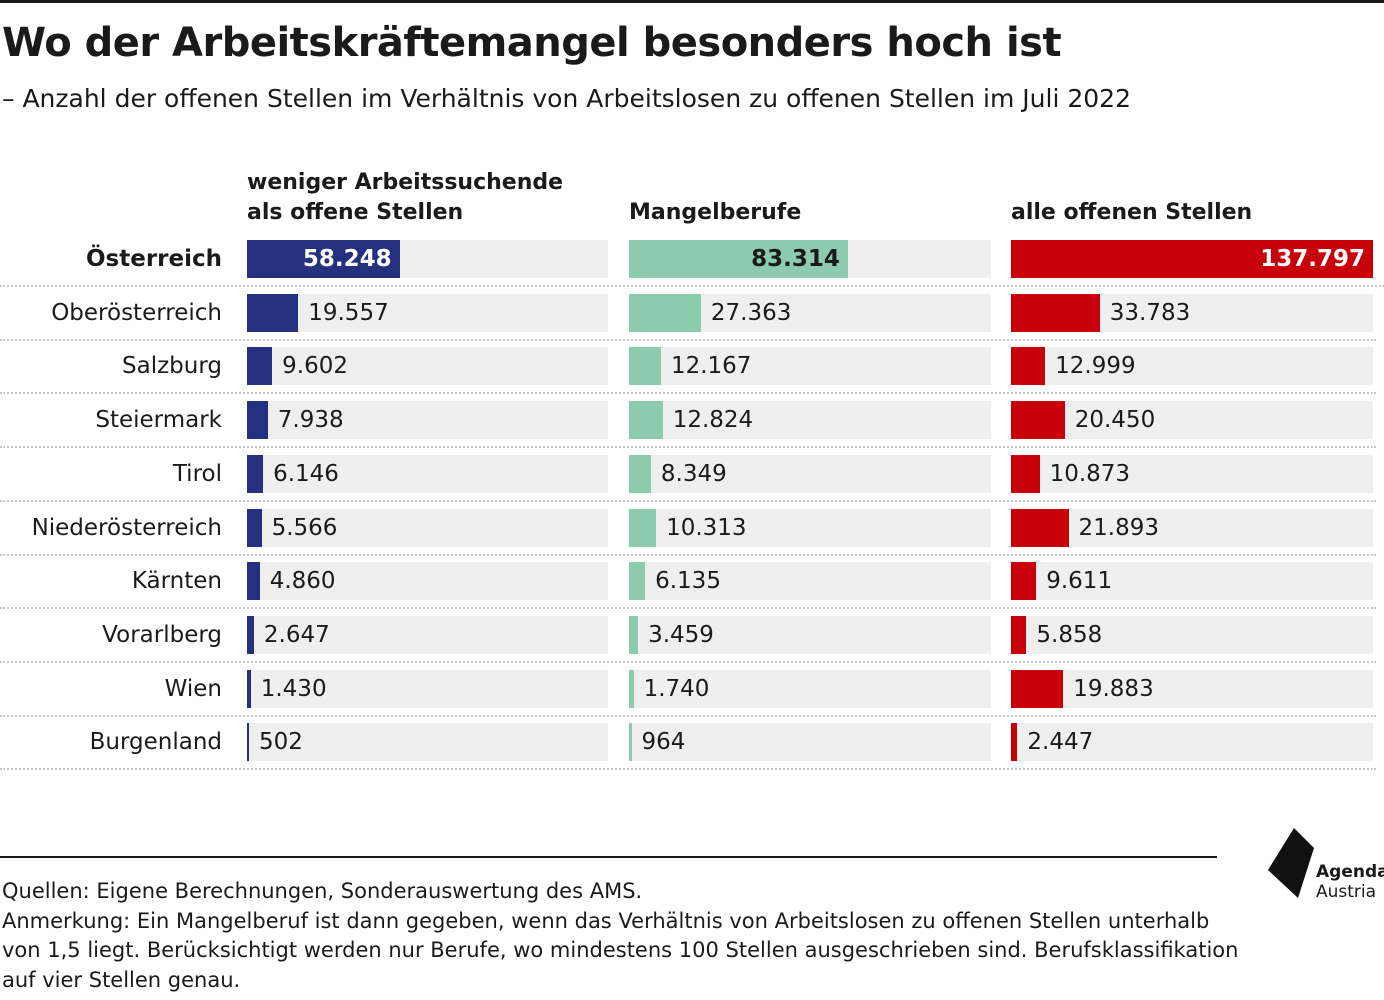 Image resolution: width=1384 pixels, height=1000 pixels. What do you see at coordinates (713, 420) in the screenshot?
I see `value-label-steiermark-series-2: 12.824` at bounding box center [713, 420].